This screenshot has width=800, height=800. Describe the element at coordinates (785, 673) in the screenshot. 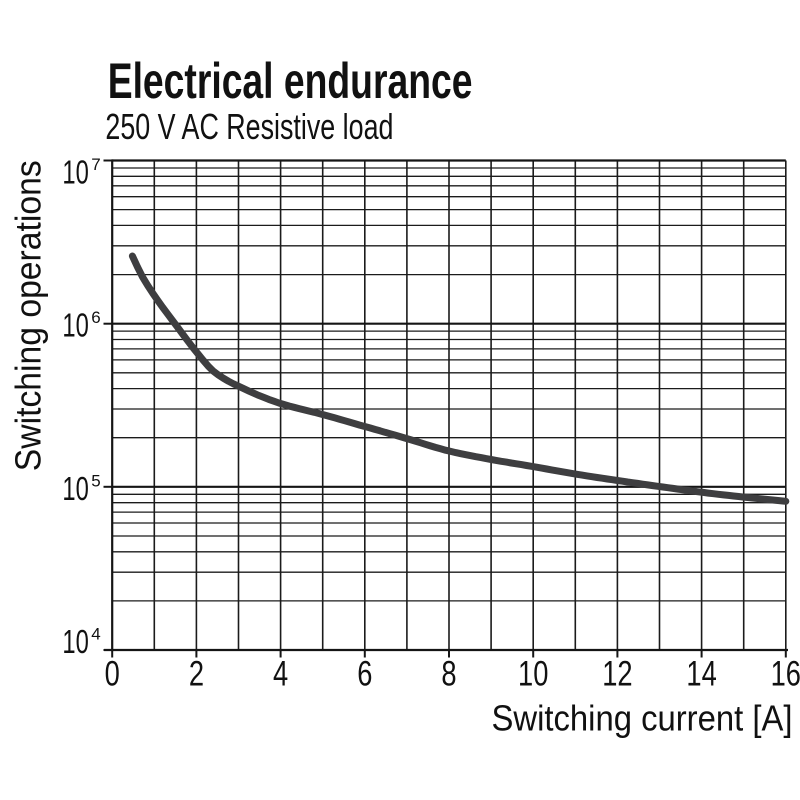

I see `svg-text: 16` at that location.